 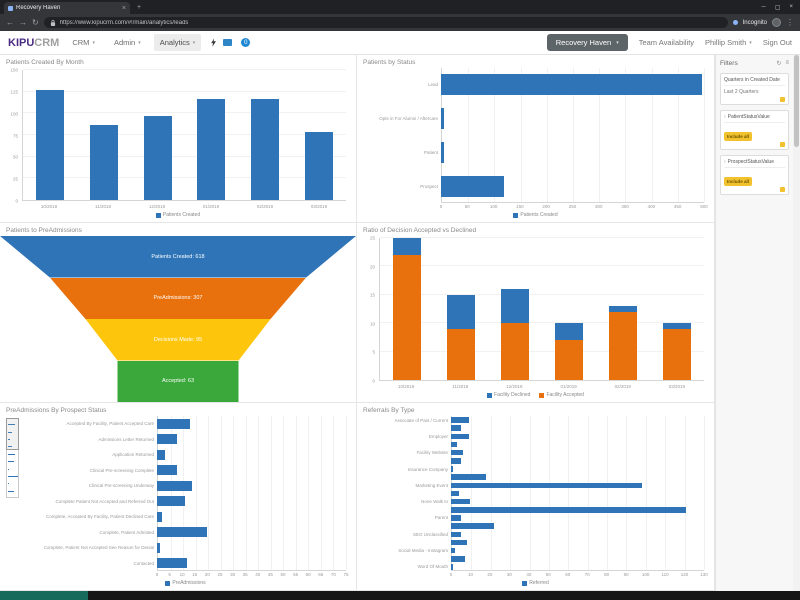 I want to click on hamburger-menu-icon: ≡, so click(x=787, y=63).